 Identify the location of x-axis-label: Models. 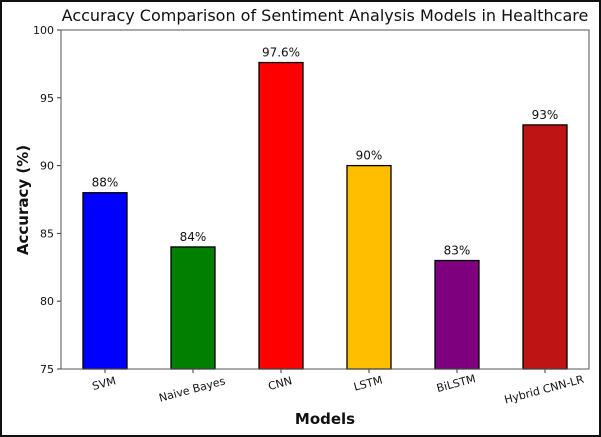
(325, 419).